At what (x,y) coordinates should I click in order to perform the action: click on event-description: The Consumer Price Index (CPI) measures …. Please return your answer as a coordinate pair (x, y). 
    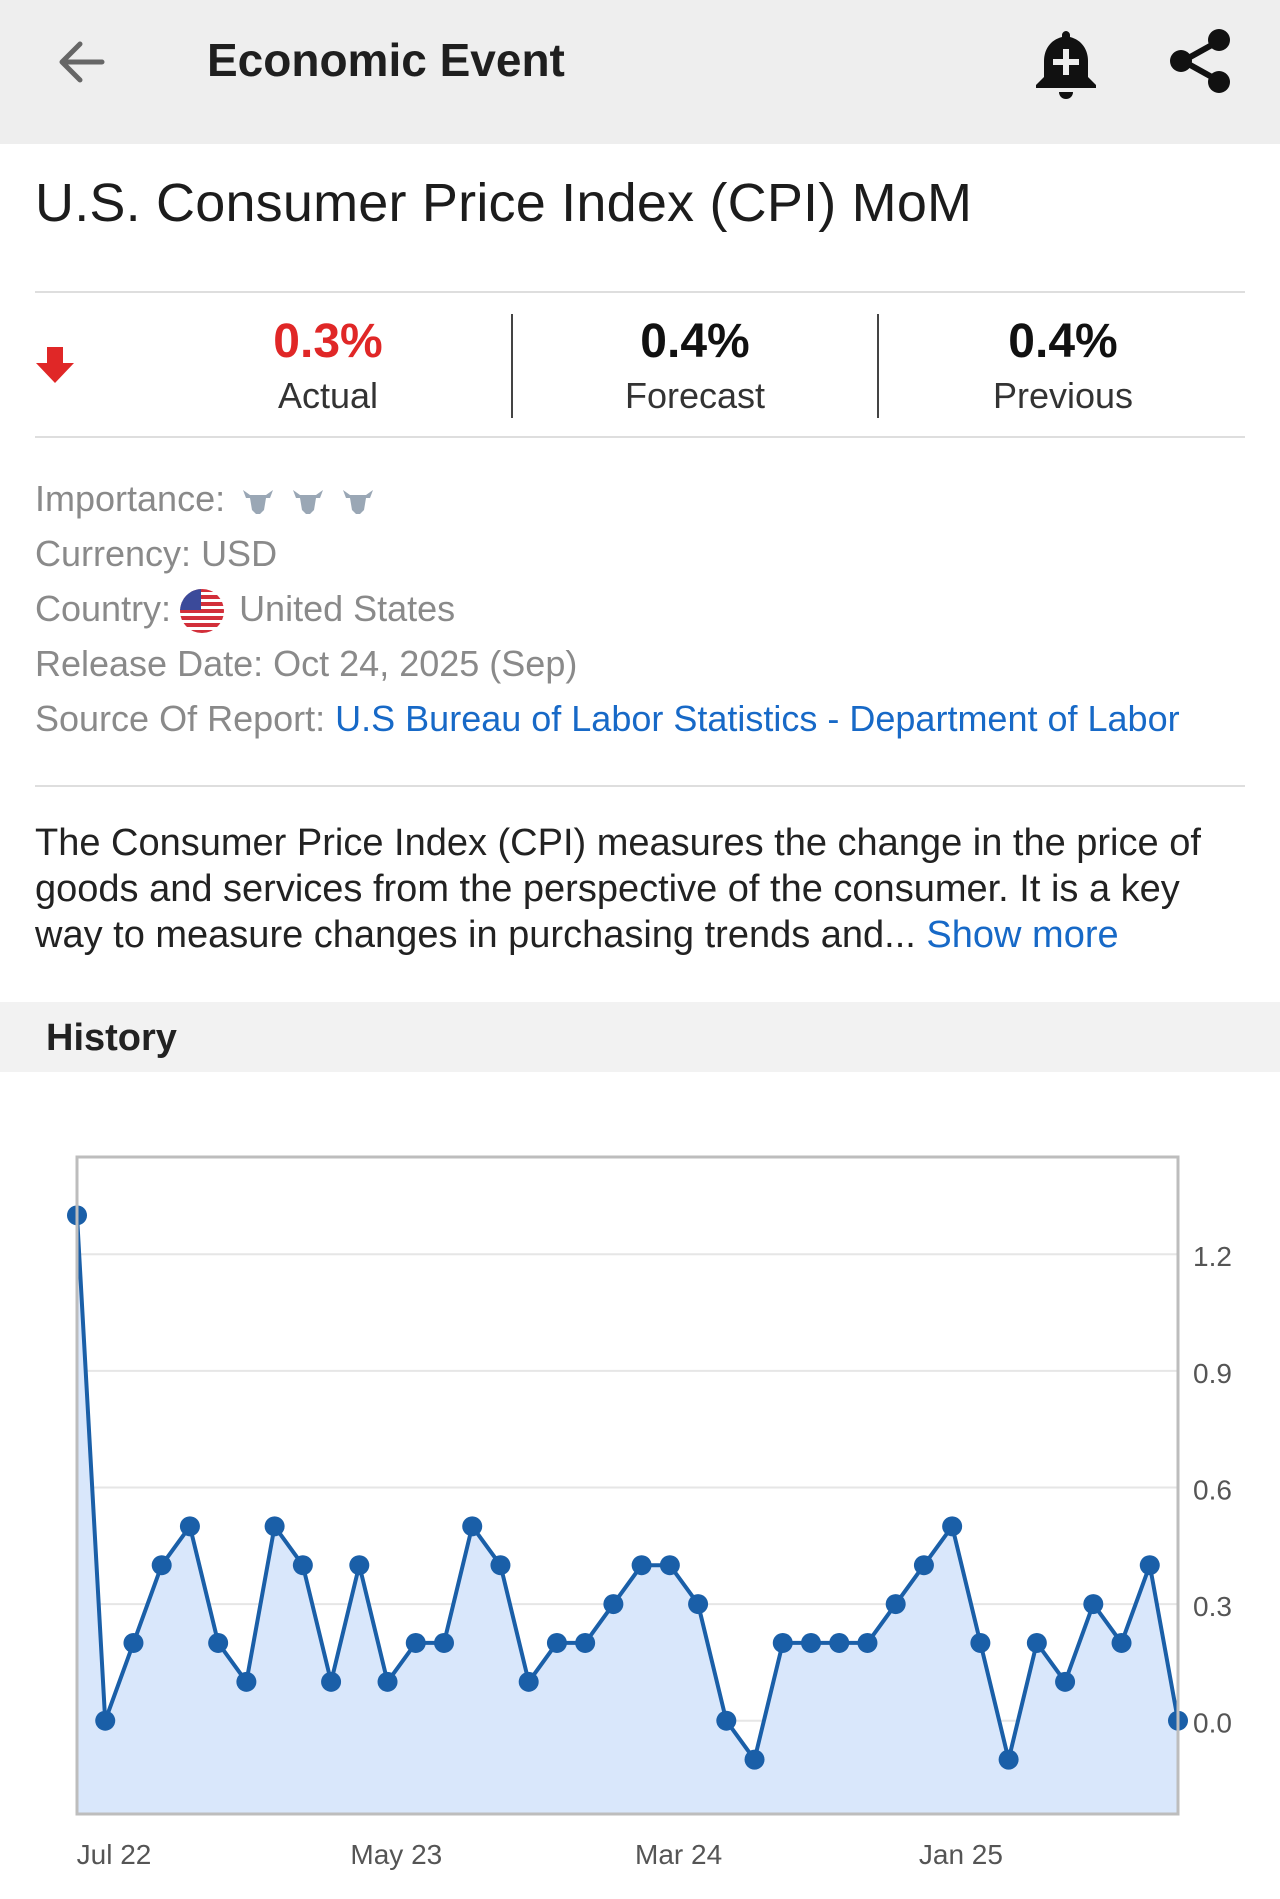
    Looking at the image, I should click on (642, 889).